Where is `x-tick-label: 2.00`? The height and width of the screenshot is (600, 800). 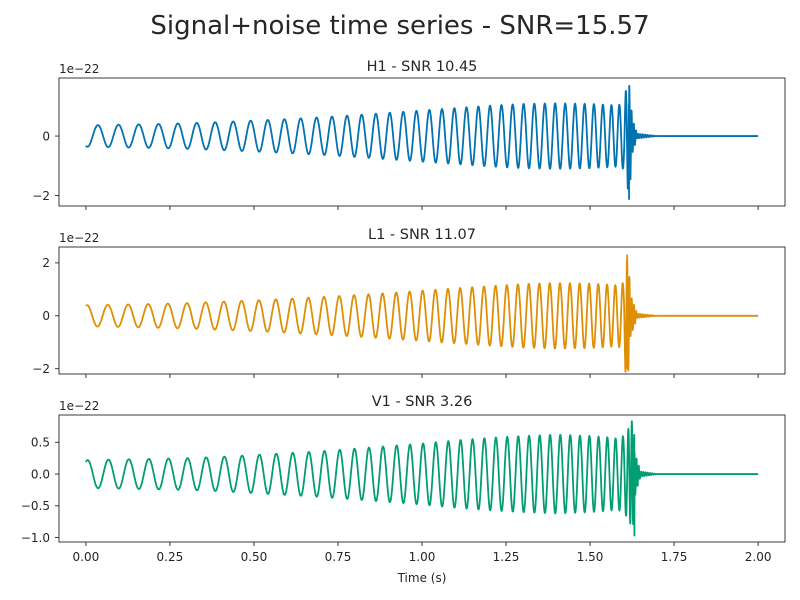 x-tick-label: 2.00 is located at coordinates (758, 557).